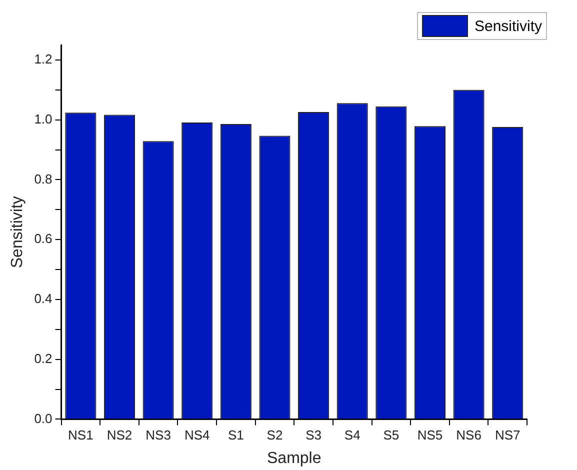  Describe the element at coordinates (119, 435) in the screenshot. I see `x-tick-label: NS2` at that location.